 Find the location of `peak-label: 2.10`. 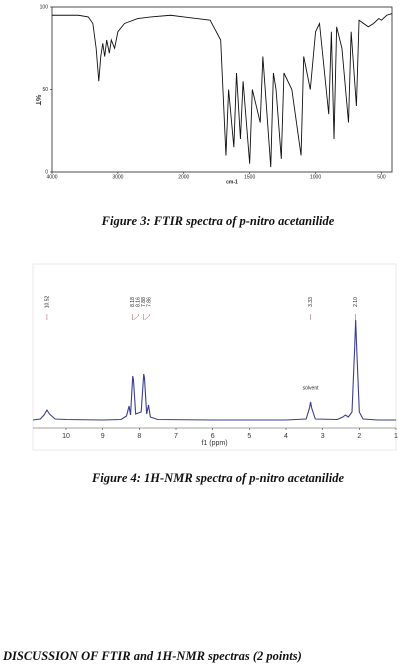

peak-label: 2.10 is located at coordinates (356, 302).